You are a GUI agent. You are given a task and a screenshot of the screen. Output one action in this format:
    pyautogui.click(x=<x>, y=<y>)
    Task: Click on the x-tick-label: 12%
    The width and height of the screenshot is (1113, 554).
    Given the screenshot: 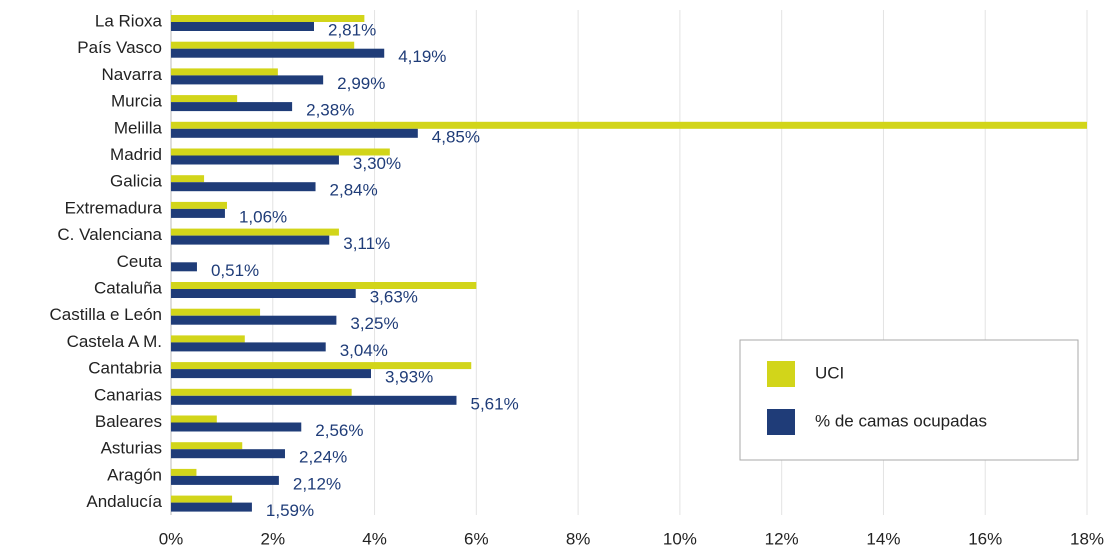 What is the action you would take?
    pyautogui.click(x=782, y=538)
    